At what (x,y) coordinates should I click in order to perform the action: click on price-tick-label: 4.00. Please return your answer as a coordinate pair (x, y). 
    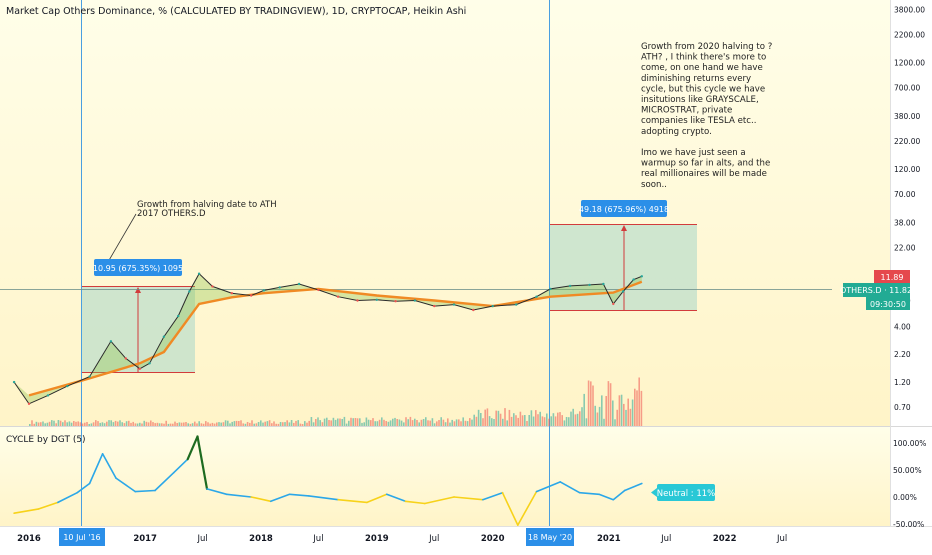
    Looking at the image, I should click on (902, 326).